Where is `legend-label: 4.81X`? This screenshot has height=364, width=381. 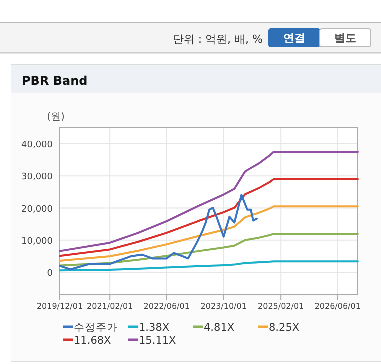
legend-label: 4.81X is located at coordinates (219, 328).